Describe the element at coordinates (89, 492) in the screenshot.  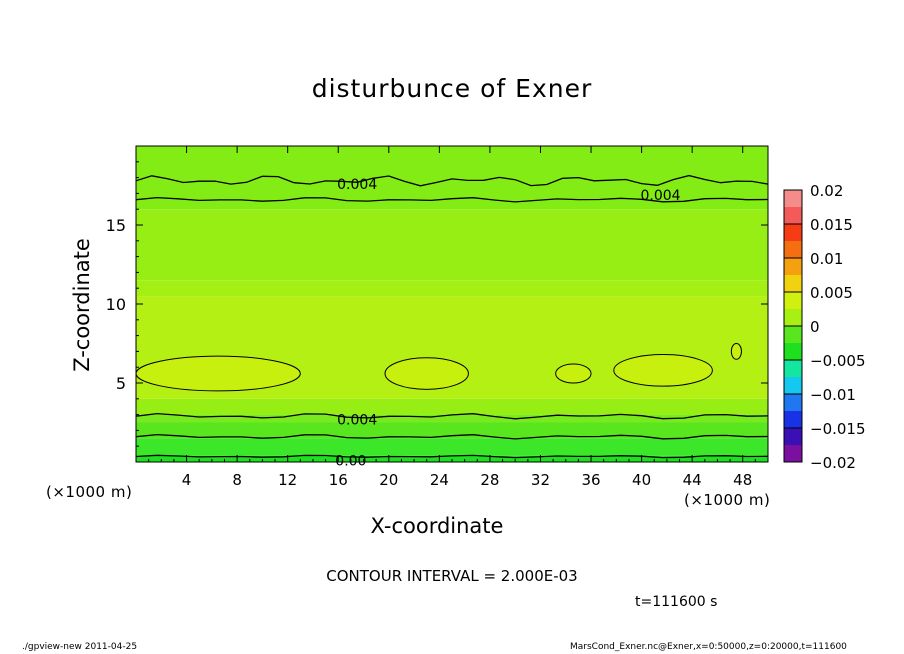
I see `y-axis-unit: (×1000 m)` at that location.